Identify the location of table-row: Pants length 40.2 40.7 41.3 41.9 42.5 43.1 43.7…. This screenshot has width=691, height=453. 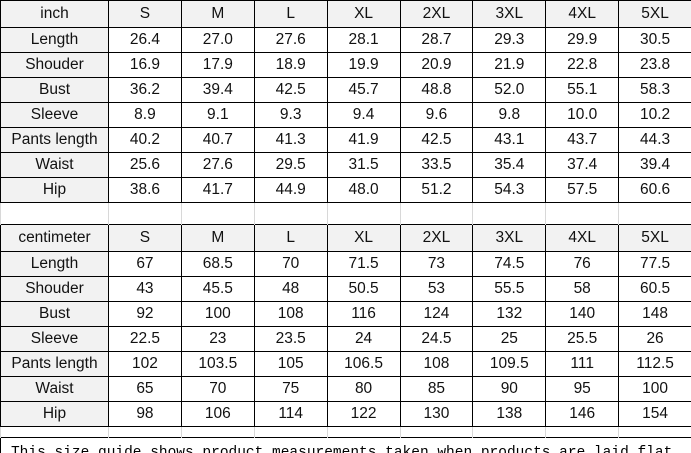
(345, 140).